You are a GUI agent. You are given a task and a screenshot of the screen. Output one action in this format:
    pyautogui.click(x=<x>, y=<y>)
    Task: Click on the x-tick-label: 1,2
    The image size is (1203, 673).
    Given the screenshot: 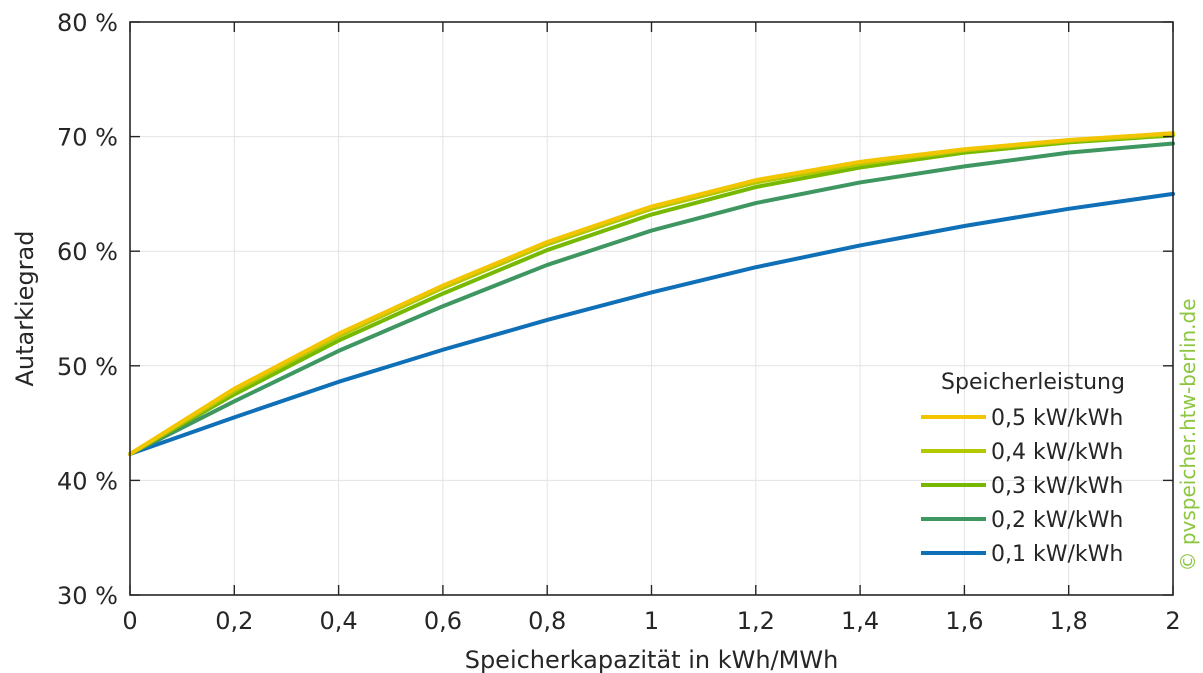 What is the action you would take?
    pyautogui.click(x=756, y=621)
    